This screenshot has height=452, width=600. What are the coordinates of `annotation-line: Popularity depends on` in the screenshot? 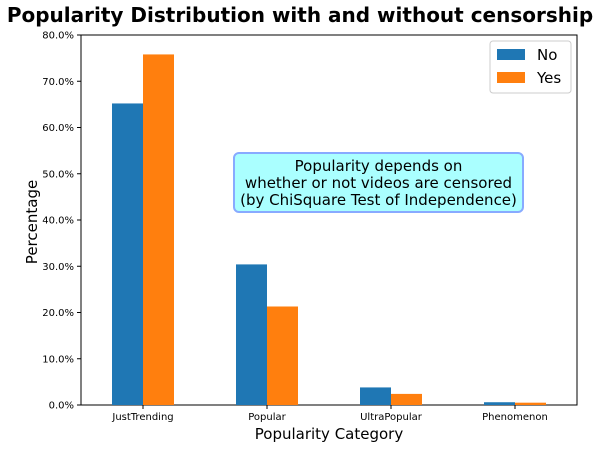 It's located at (379, 166).